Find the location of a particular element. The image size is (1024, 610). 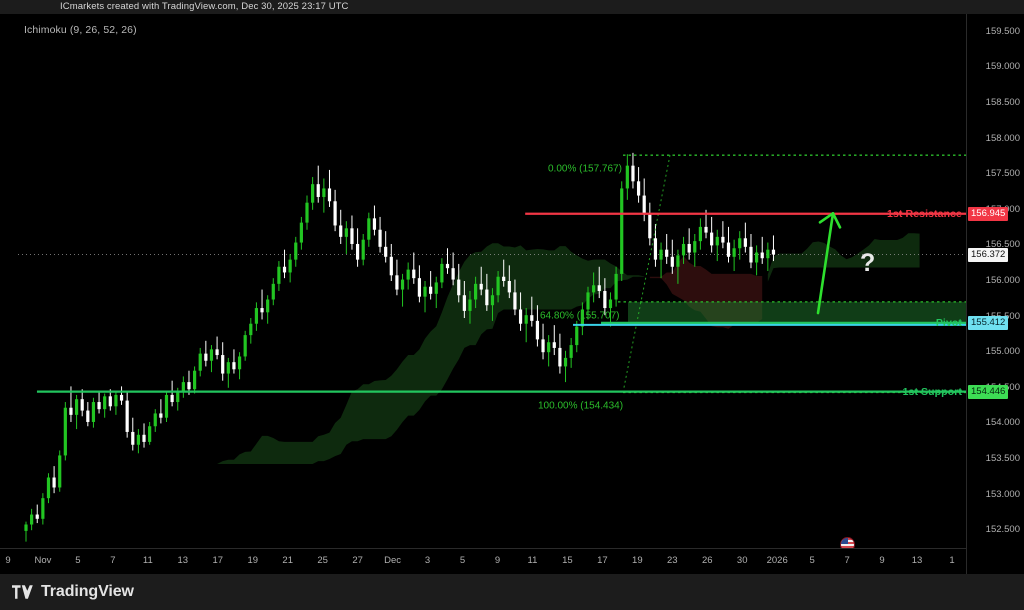

time-axis-tick: 15 is located at coordinates (567, 560).